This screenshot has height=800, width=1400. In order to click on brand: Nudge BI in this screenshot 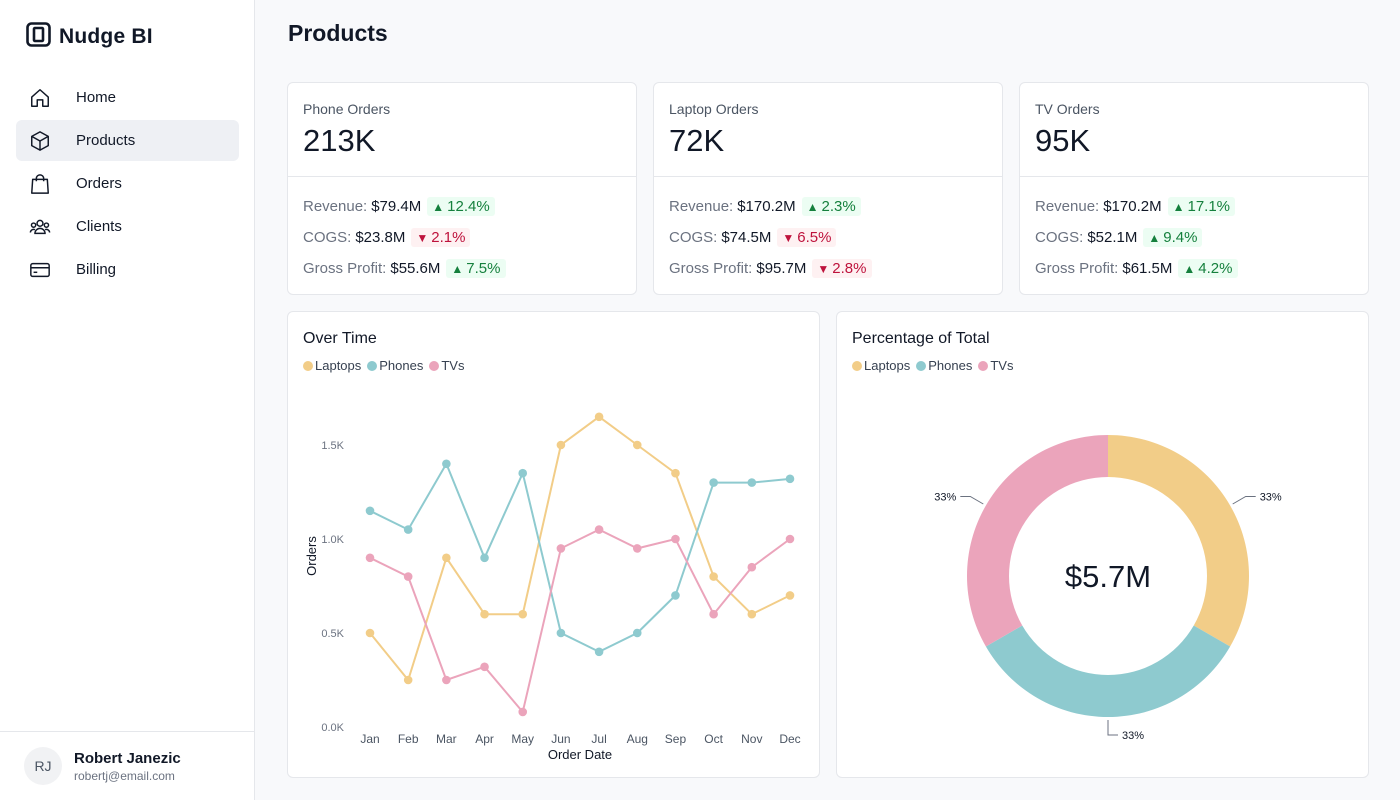, I will do `click(89, 37)`.